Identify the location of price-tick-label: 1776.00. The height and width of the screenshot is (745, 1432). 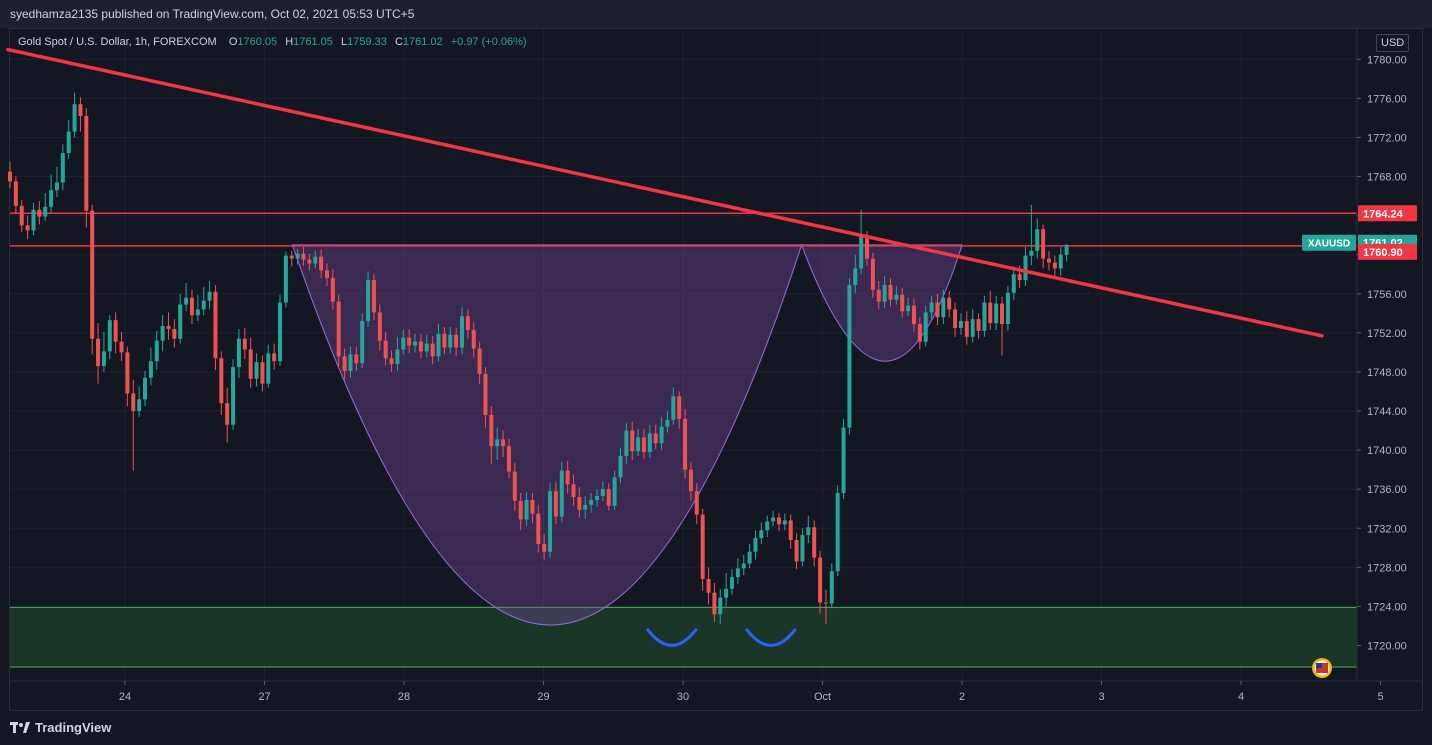
(1387, 99).